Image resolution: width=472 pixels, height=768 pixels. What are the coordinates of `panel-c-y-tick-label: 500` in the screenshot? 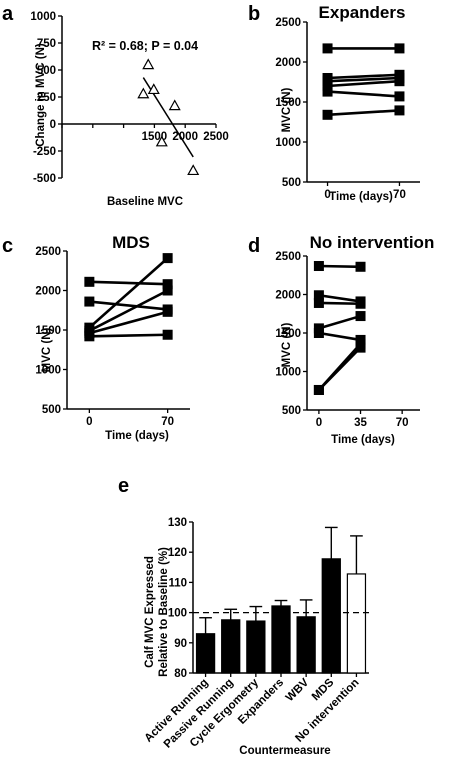 It's located at (51, 410).